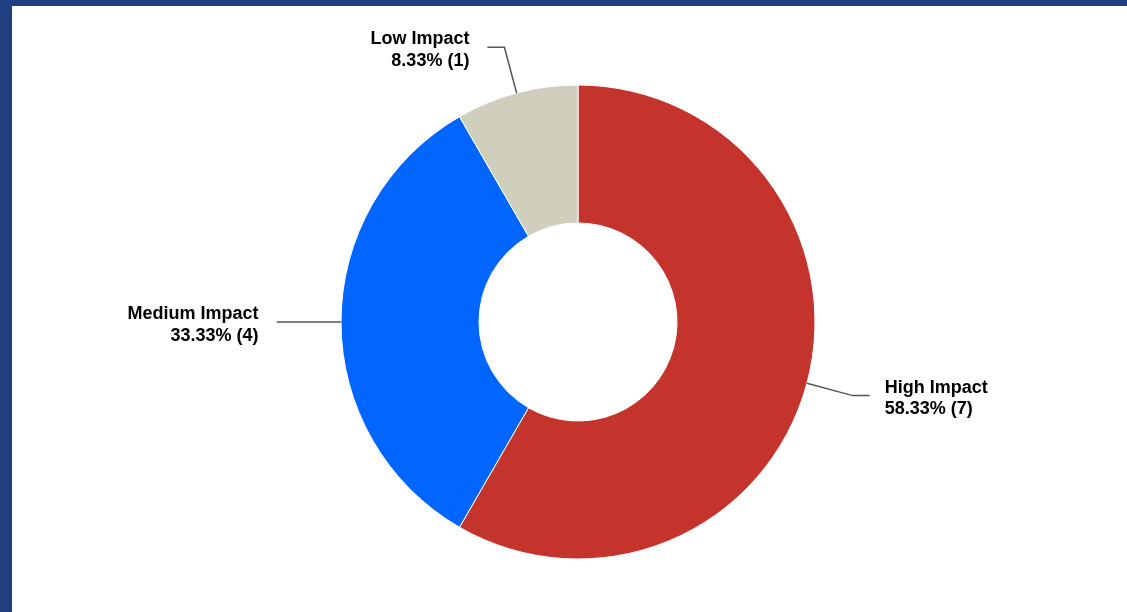  I want to click on data-label: 33.33% (4), so click(214, 334).